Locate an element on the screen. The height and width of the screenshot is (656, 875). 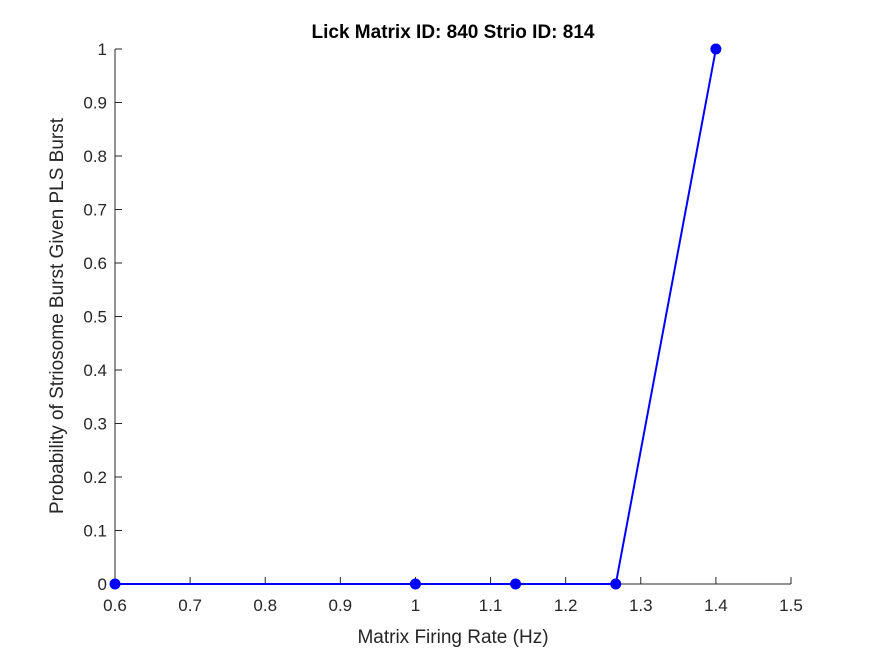
y-tick-label: 0.8 is located at coordinates (95, 156).